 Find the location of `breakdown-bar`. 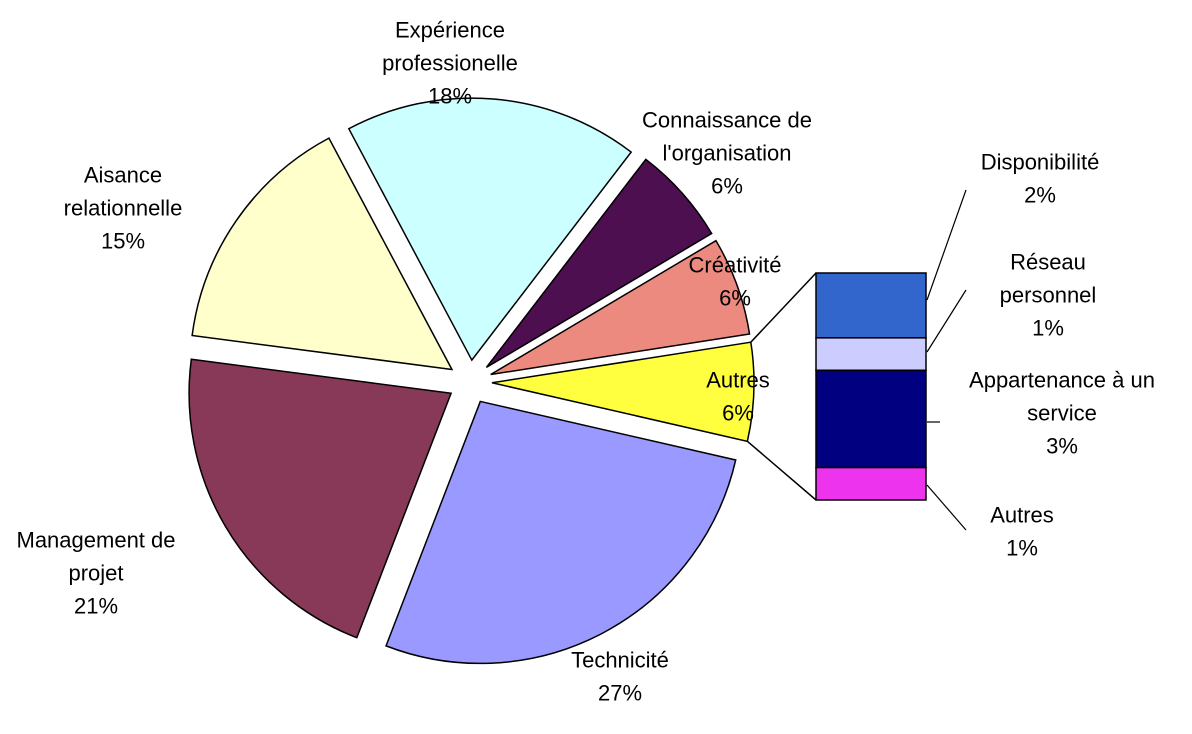

breakdown-bar is located at coordinates (871, 386).